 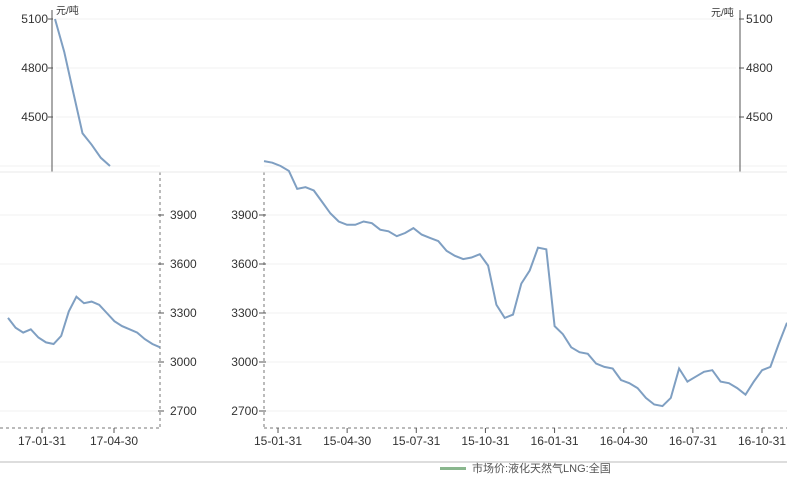 What do you see at coordinates (453, 468) in the screenshot?
I see `legend-swatch` at bounding box center [453, 468].